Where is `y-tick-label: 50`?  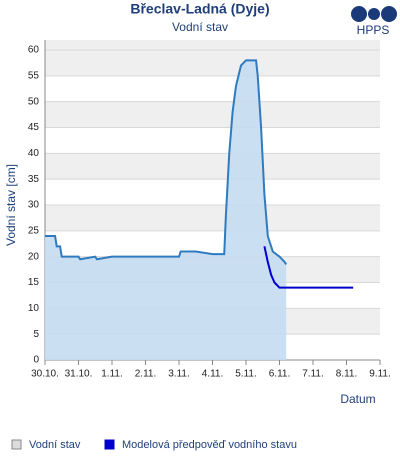
y-tick-label: 50 is located at coordinates (34, 101).